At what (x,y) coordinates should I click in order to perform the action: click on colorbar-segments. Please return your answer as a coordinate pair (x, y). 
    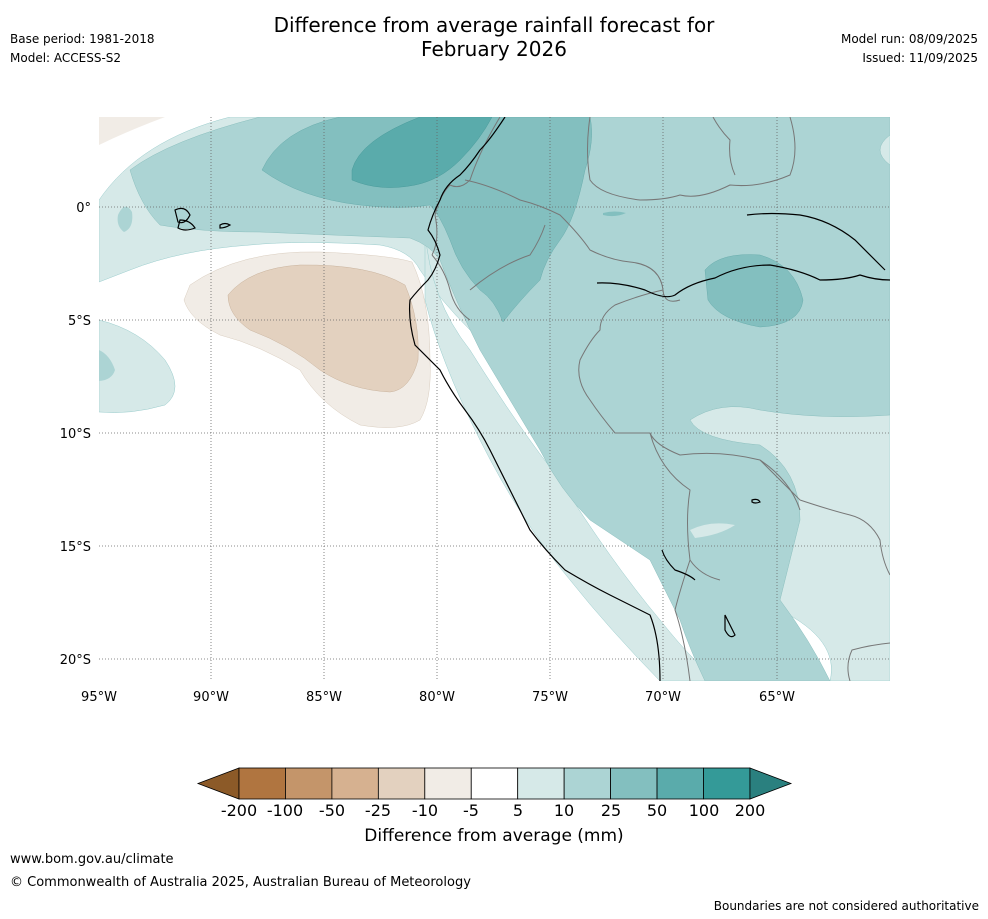
    Looking at the image, I should click on (494, 783).